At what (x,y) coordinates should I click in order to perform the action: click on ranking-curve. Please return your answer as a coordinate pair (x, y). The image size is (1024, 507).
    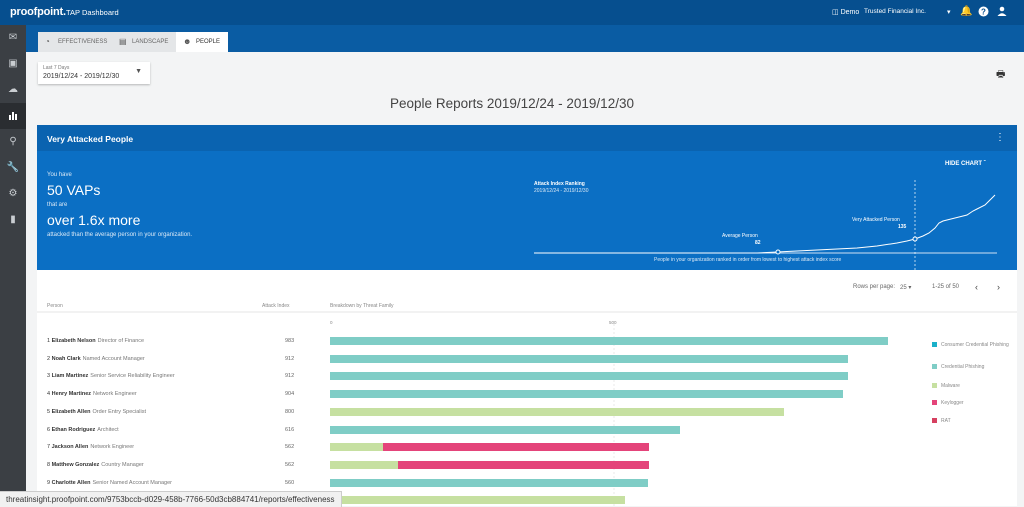
    Looking at the image, I should click on (765, 224).